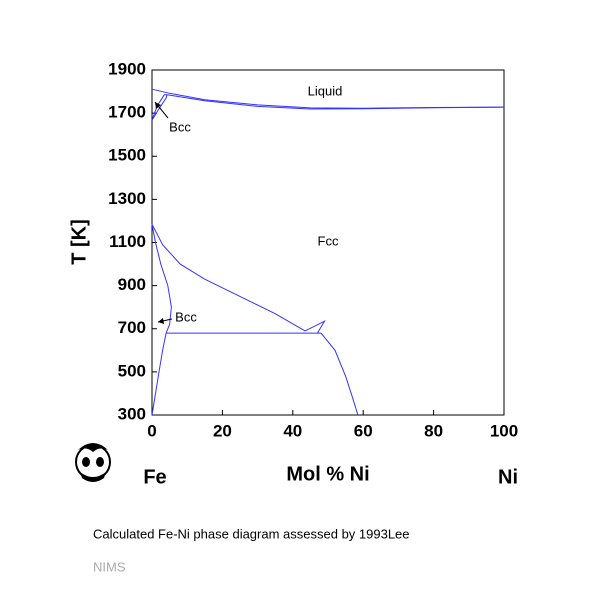 This screenshot has height=603, width=612. Describe the element at coordinates (222, 430) in the screenshot. I see `x-tick-label: 20` at that location.